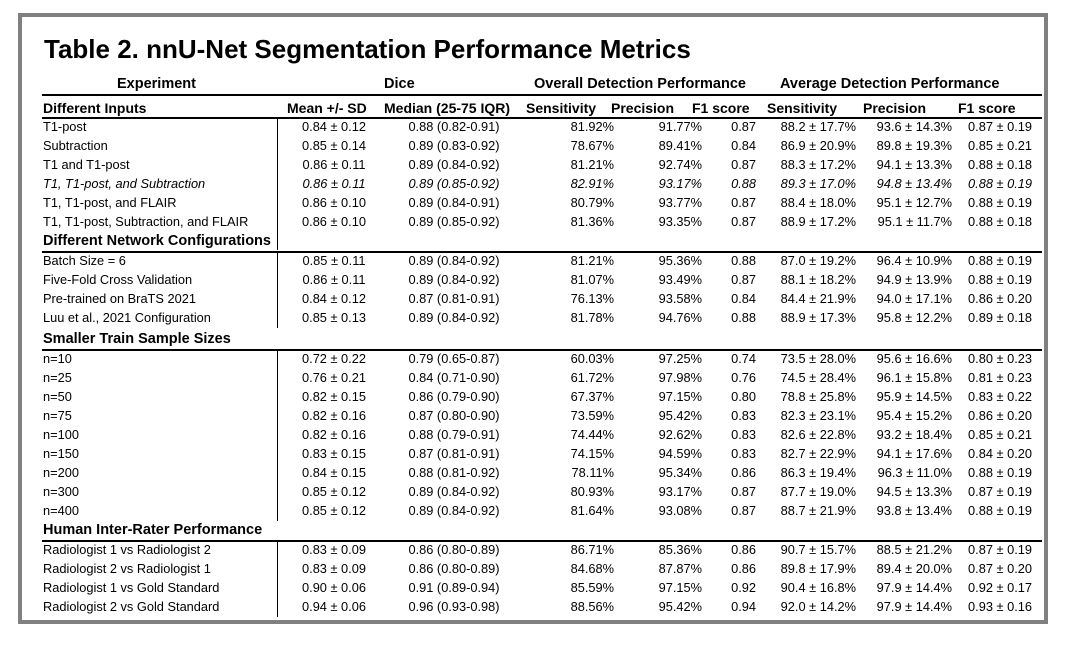 The width and height of the screenshot is (1074, 647). What do you see at coordinates (334, 569) in the screenshot?
I see `mean-sd-cell: 0.83 ± 0.09` at bounding box center [334, 569].